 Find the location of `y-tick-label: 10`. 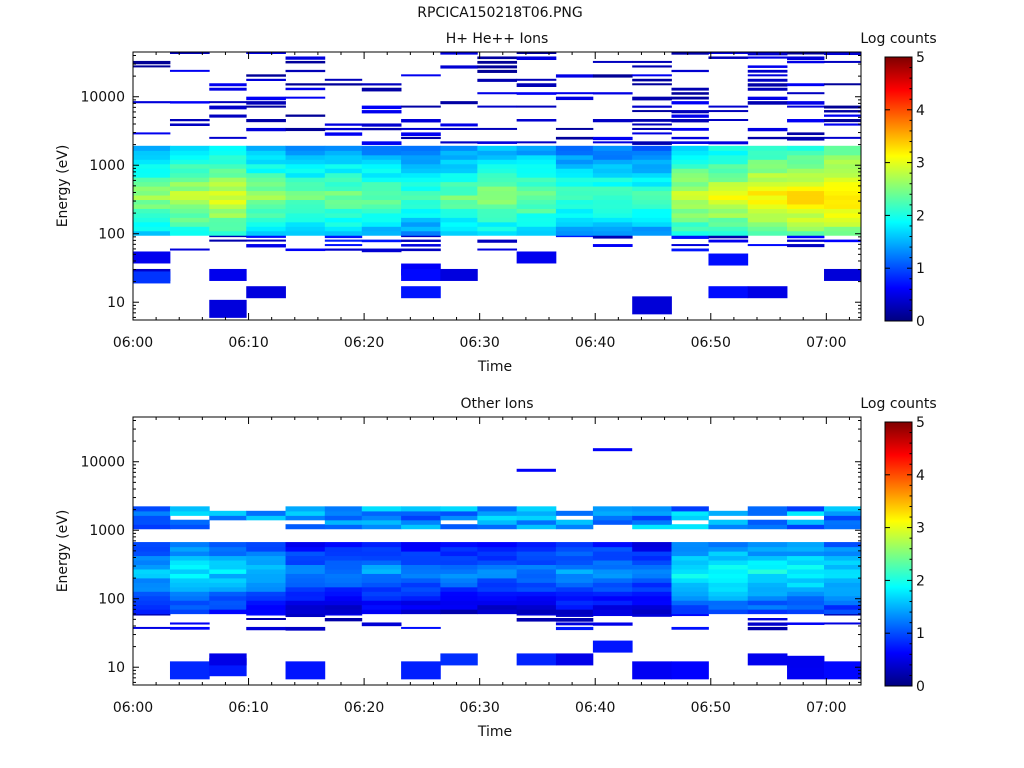

y-tick-label: 10 is located at coordinates (116, 303).